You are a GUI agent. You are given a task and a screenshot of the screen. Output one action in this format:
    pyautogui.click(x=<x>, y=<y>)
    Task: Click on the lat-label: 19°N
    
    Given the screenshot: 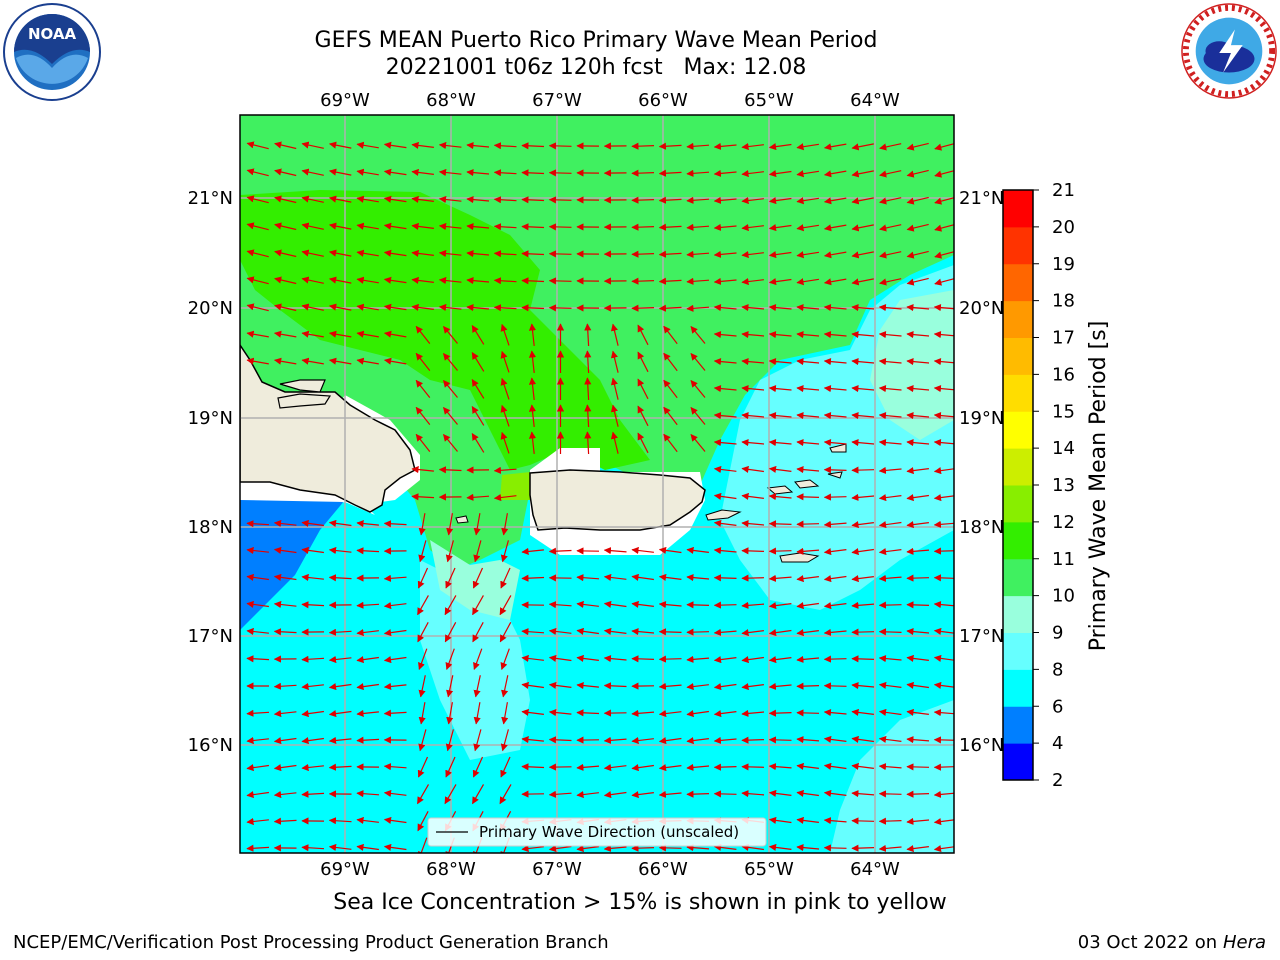 What is the action you would take?
    pyautogui.click(x=210, y=418)
    